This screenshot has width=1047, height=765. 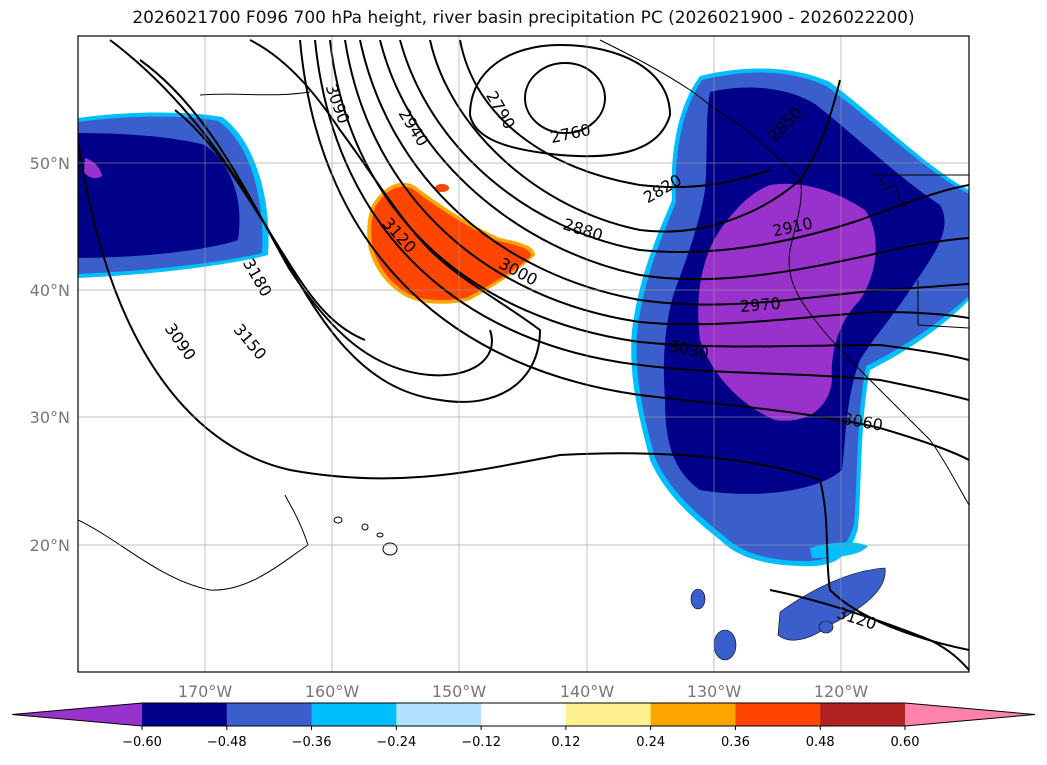 I want to click on colorbar-label: −0.60, so click(x=142, y=742).